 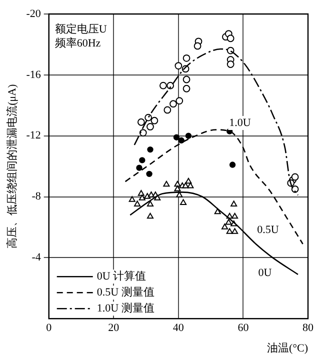 I want to click on y-axis-title: 高压、低压绕组间的泄漏电流(μA), so click(x=11, y=166).